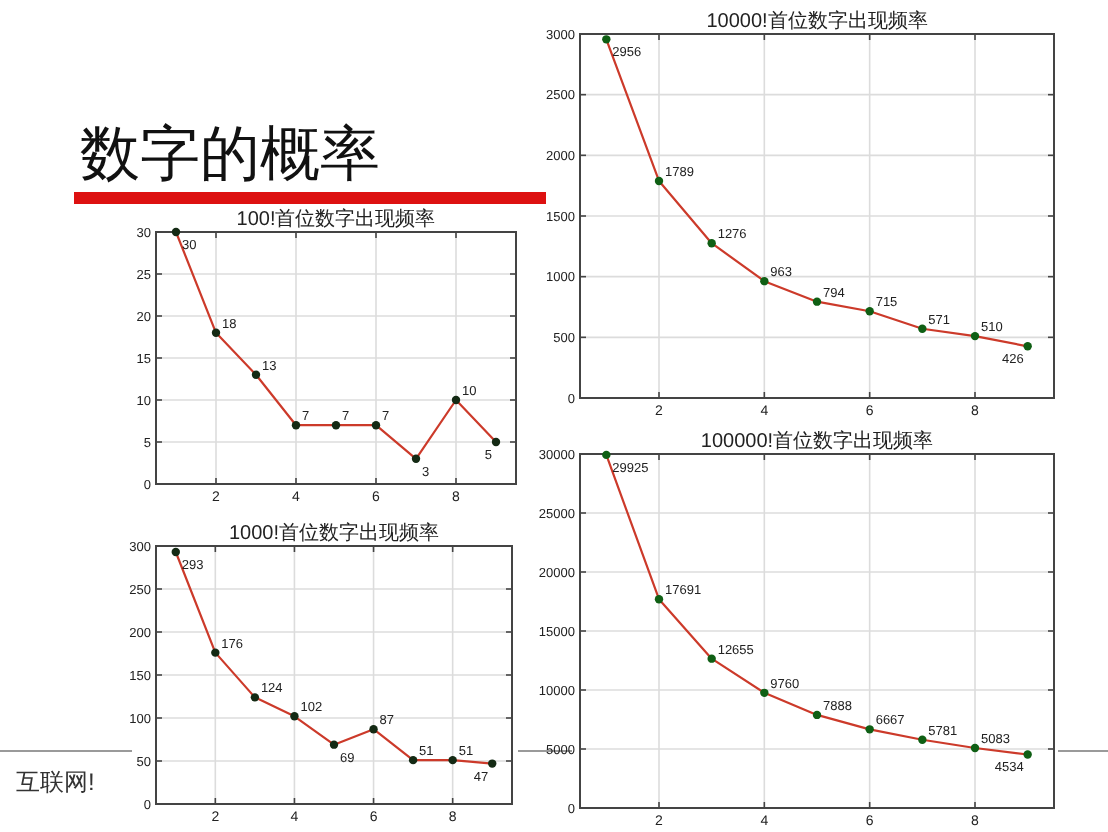  What do you see at coordinates (817, 441) in the screenshot?
I see `chart-title: 100000!首位数字出现频率` at bounding box center [817, 441].